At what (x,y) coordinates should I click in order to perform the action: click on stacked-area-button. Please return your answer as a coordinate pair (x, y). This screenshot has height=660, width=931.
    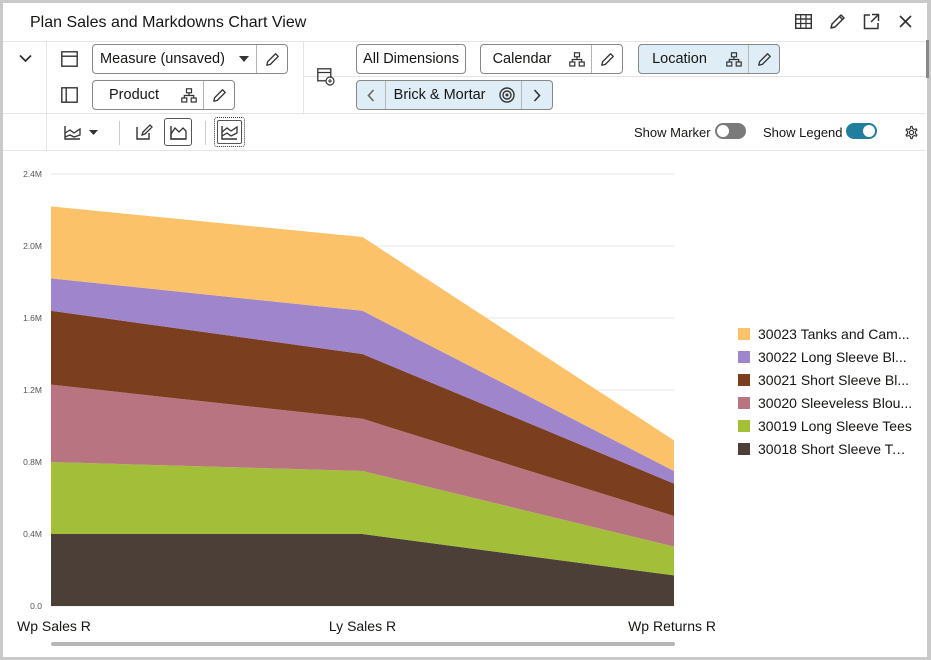
    Looking at the image, I should click on (178, 132).